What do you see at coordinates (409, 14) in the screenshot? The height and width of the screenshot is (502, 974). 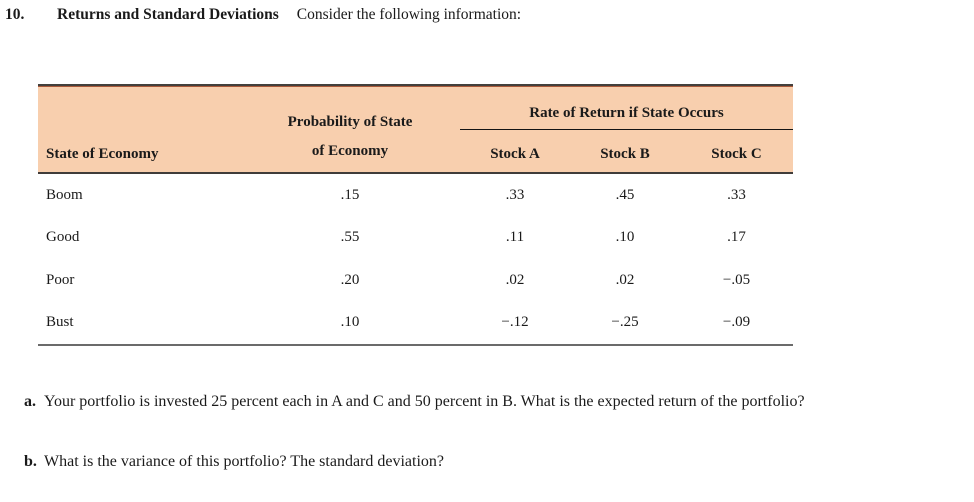 I see `problem-intro-text: Consider the following information:` at bounding box center [409, 14].